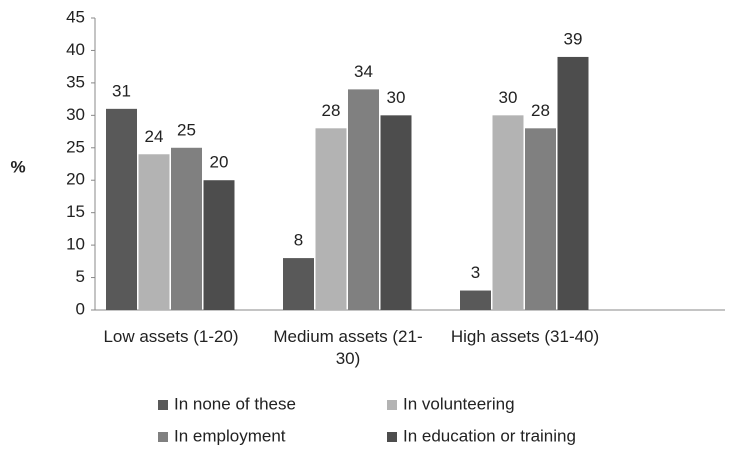 The image size is (731, 452). I want to click on y-tick-label: 15, so click(75, 211).